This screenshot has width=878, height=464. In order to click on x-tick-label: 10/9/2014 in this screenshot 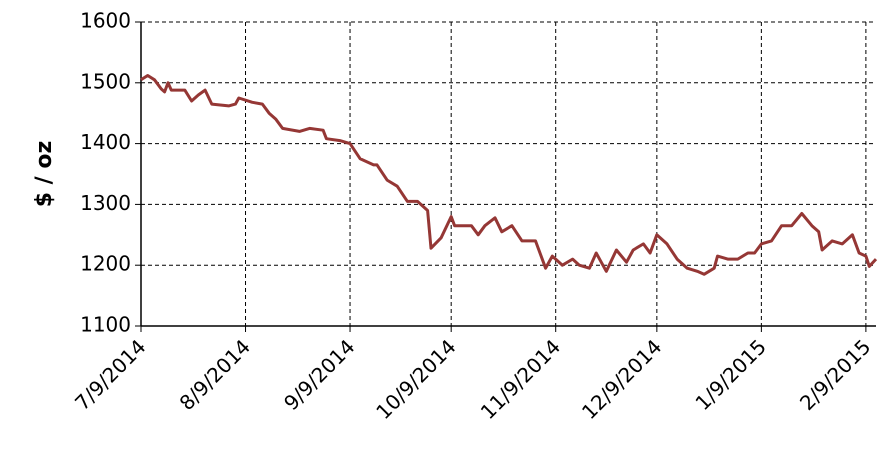, I will do `click(415, 379)`.